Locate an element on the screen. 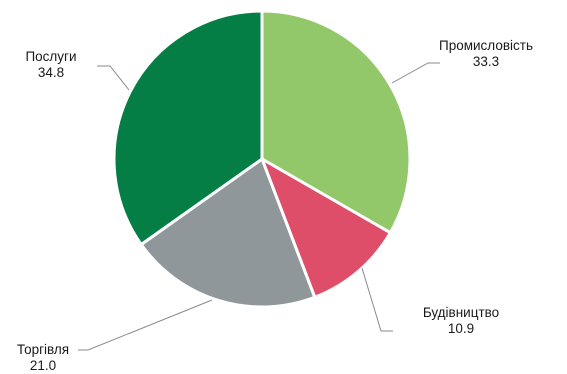 This screenshot has width=567, height=374. slice-2-category-label: Будівництво is located at coordinates (461, 312).